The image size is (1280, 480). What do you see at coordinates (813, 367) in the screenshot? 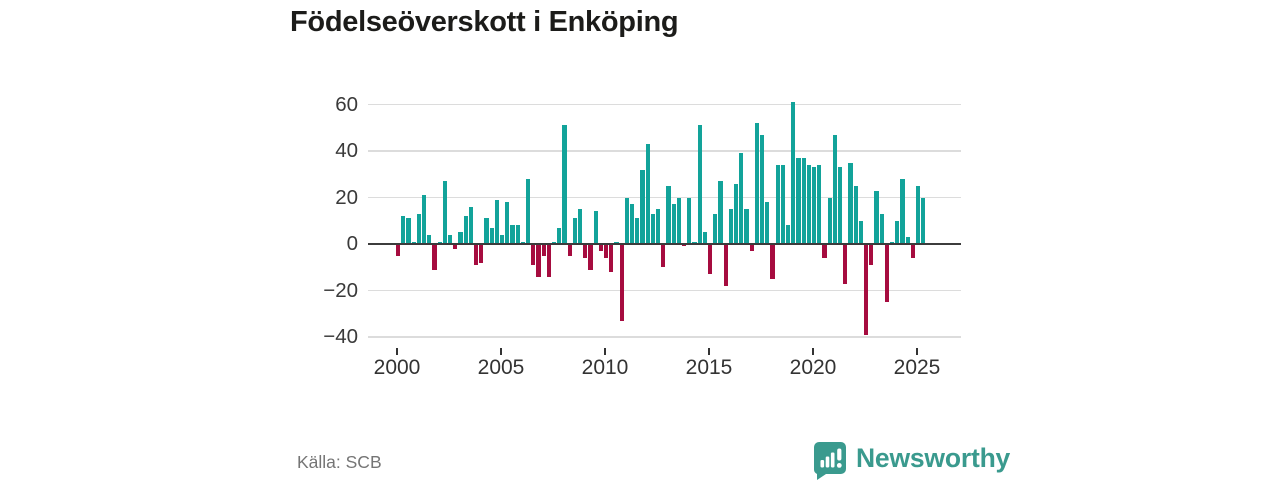
I see `x-tick-label: 2020` at bounding box center [813, 367].